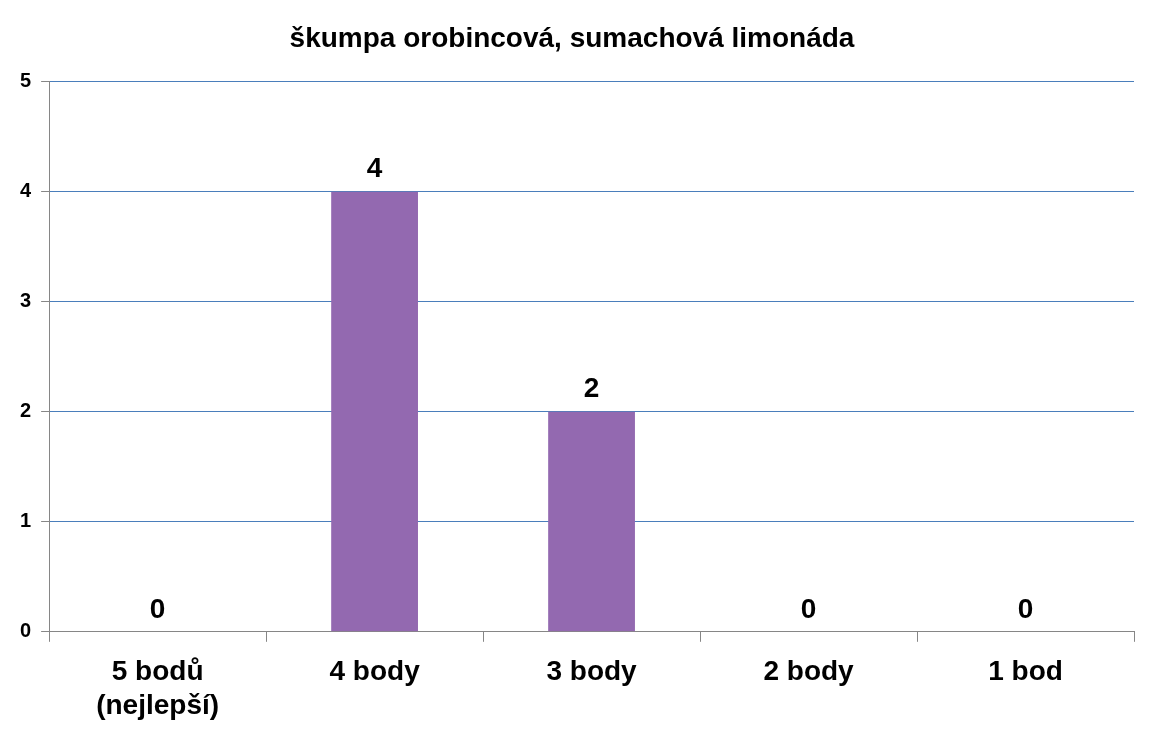 The height and width of the screenshot is (742, 1154). I want to click on y-tick-label: 2, so click(26, 410).